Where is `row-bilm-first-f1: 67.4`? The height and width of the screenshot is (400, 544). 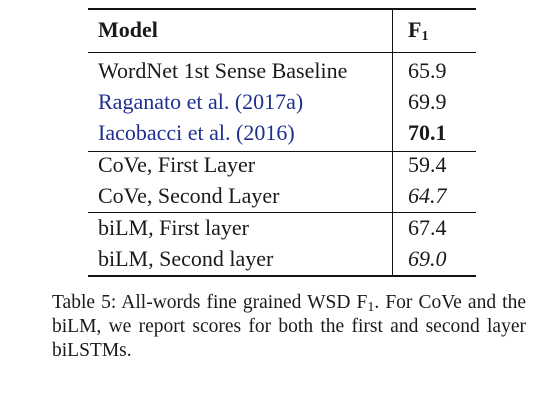 row-bilm-first-f1: 67.4 is located at coordinates (427, 227).